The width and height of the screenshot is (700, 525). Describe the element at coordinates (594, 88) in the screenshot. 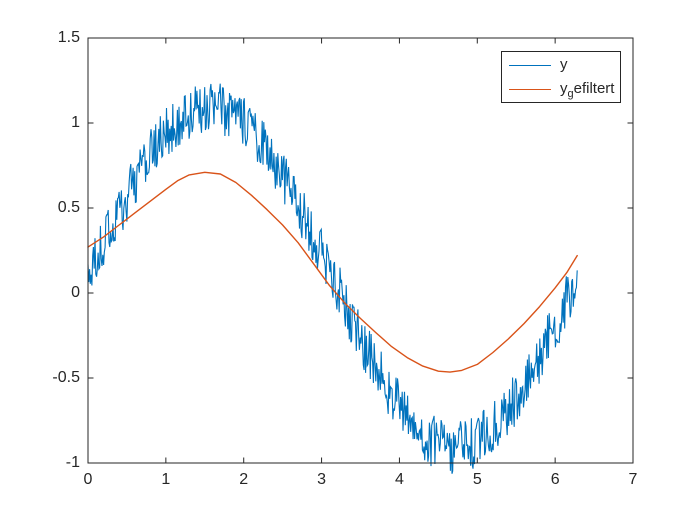

I see `legend-label-ygefiltert-rest: efiltert` at that location.